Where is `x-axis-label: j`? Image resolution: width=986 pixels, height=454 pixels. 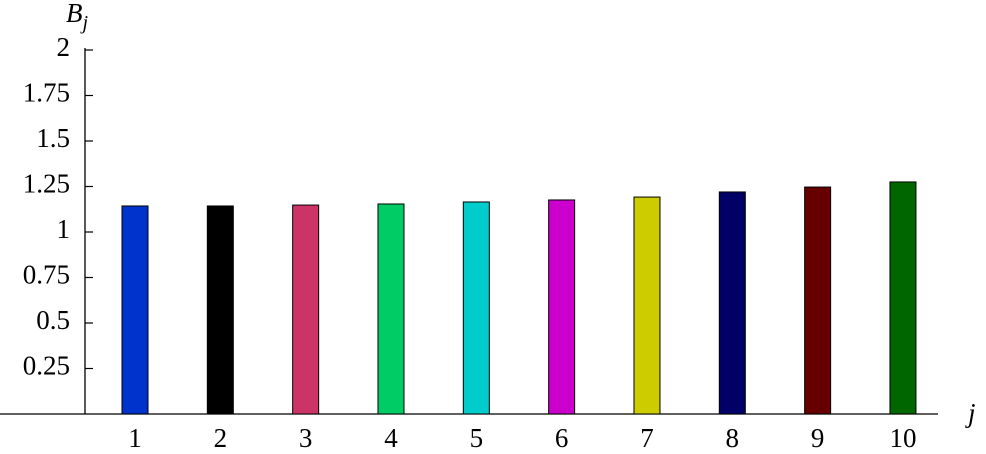 x-axis-label: j is located at coordinates (970, 413).